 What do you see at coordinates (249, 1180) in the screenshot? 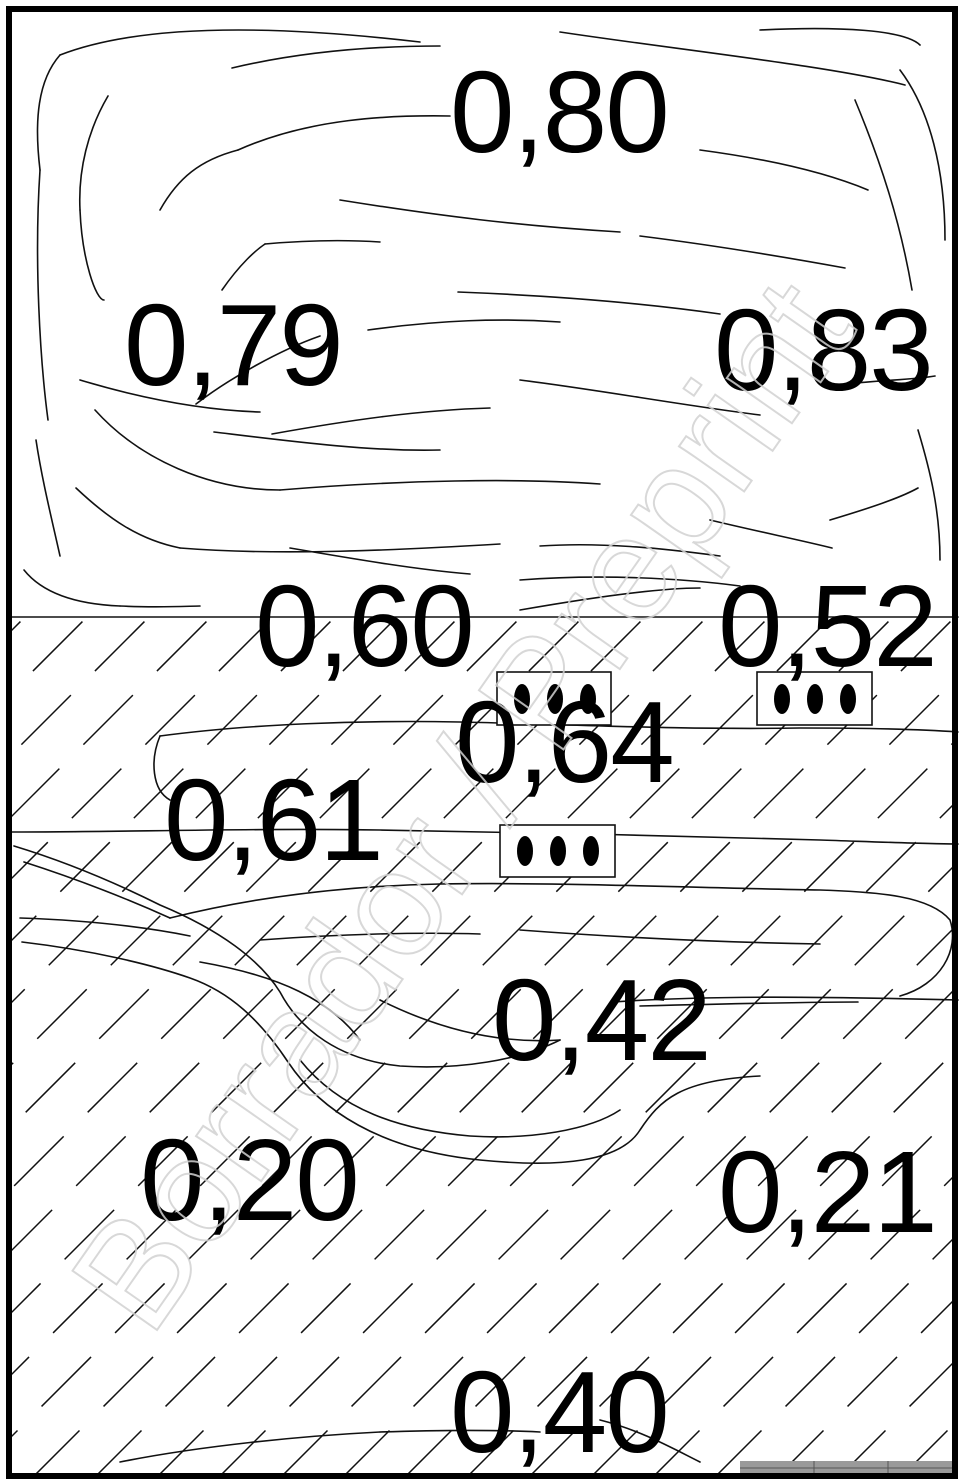
I see `value-label-0-20: 0,20` at bounding box center [249, 1180].